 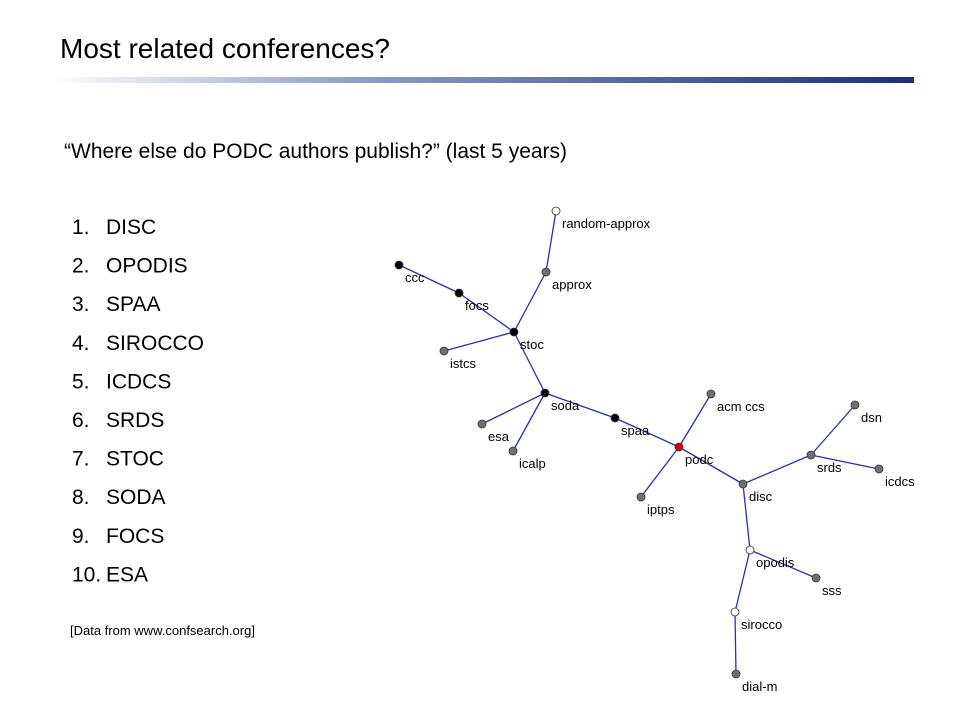 What do you see at coordinates (135, 459) in the screenshot?
I see `list-name: STOC` at bounding box center [135, 459].